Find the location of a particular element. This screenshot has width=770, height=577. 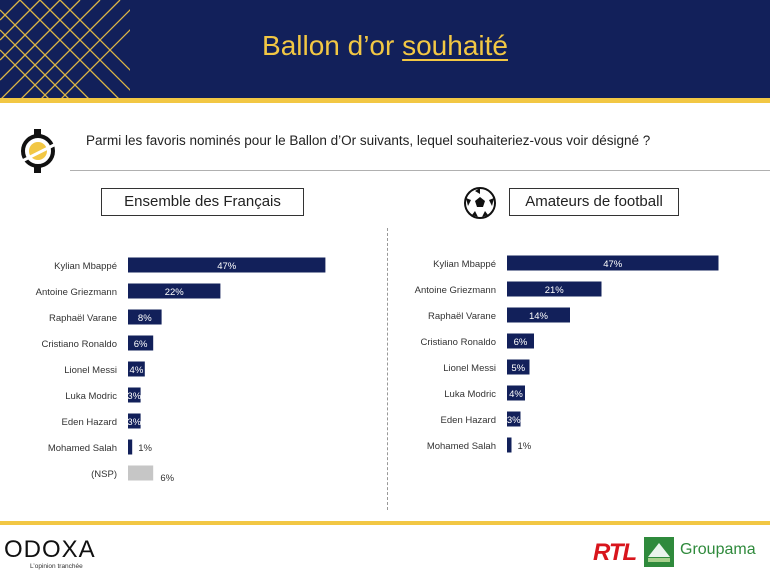

partner-rtl-logo: RTL is located at coordinates (615, 552).